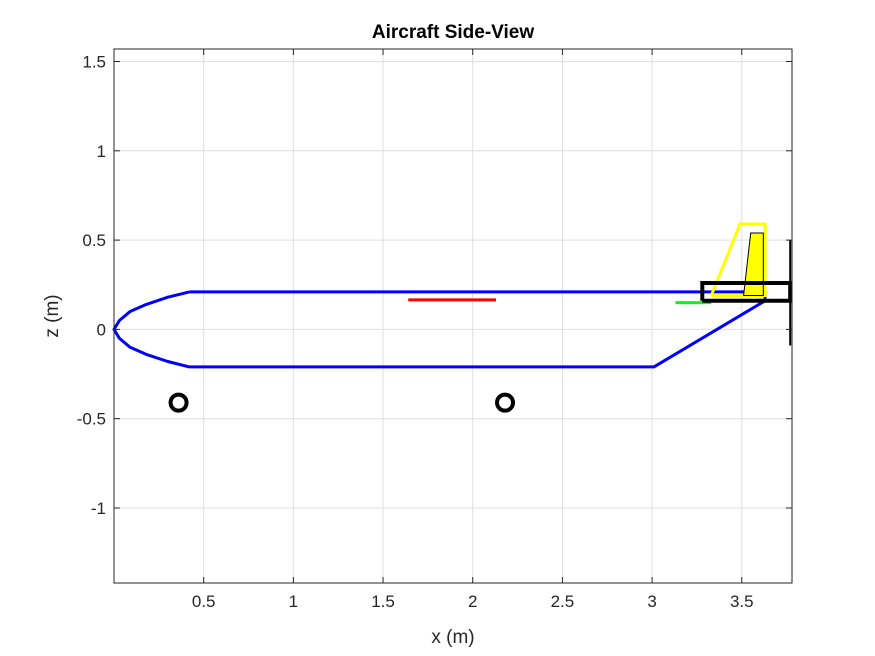 The width and height of the screenshot is (875, 656). What do you see at coordinates (293, 601) in the screenshot?
I see `x-tick-label: 1` at bounding box center [293, 601].